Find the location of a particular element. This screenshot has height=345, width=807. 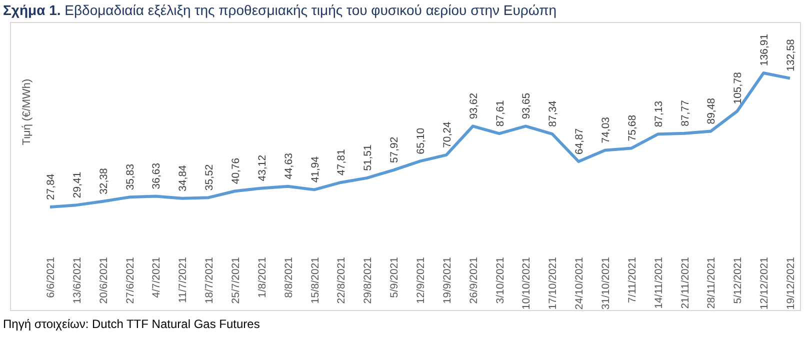

data-label: 27,84 is located at coordinates (51, 187).